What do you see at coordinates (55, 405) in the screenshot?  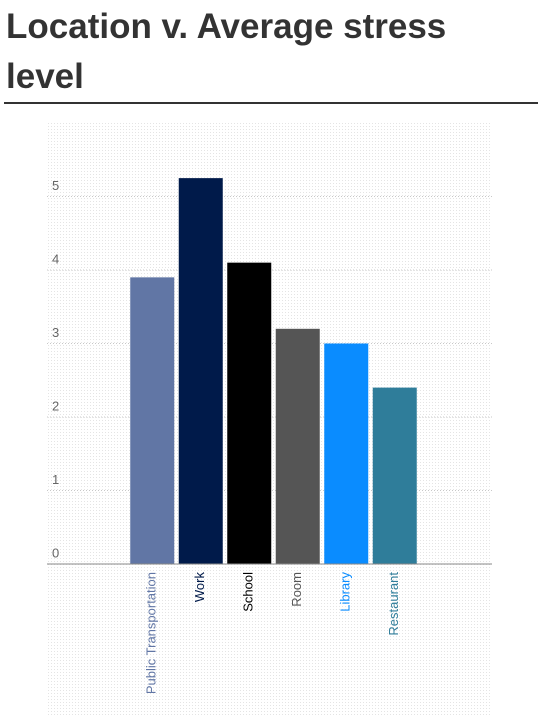 I see `y-tick-label: 2` at bounding box center [55, 405].